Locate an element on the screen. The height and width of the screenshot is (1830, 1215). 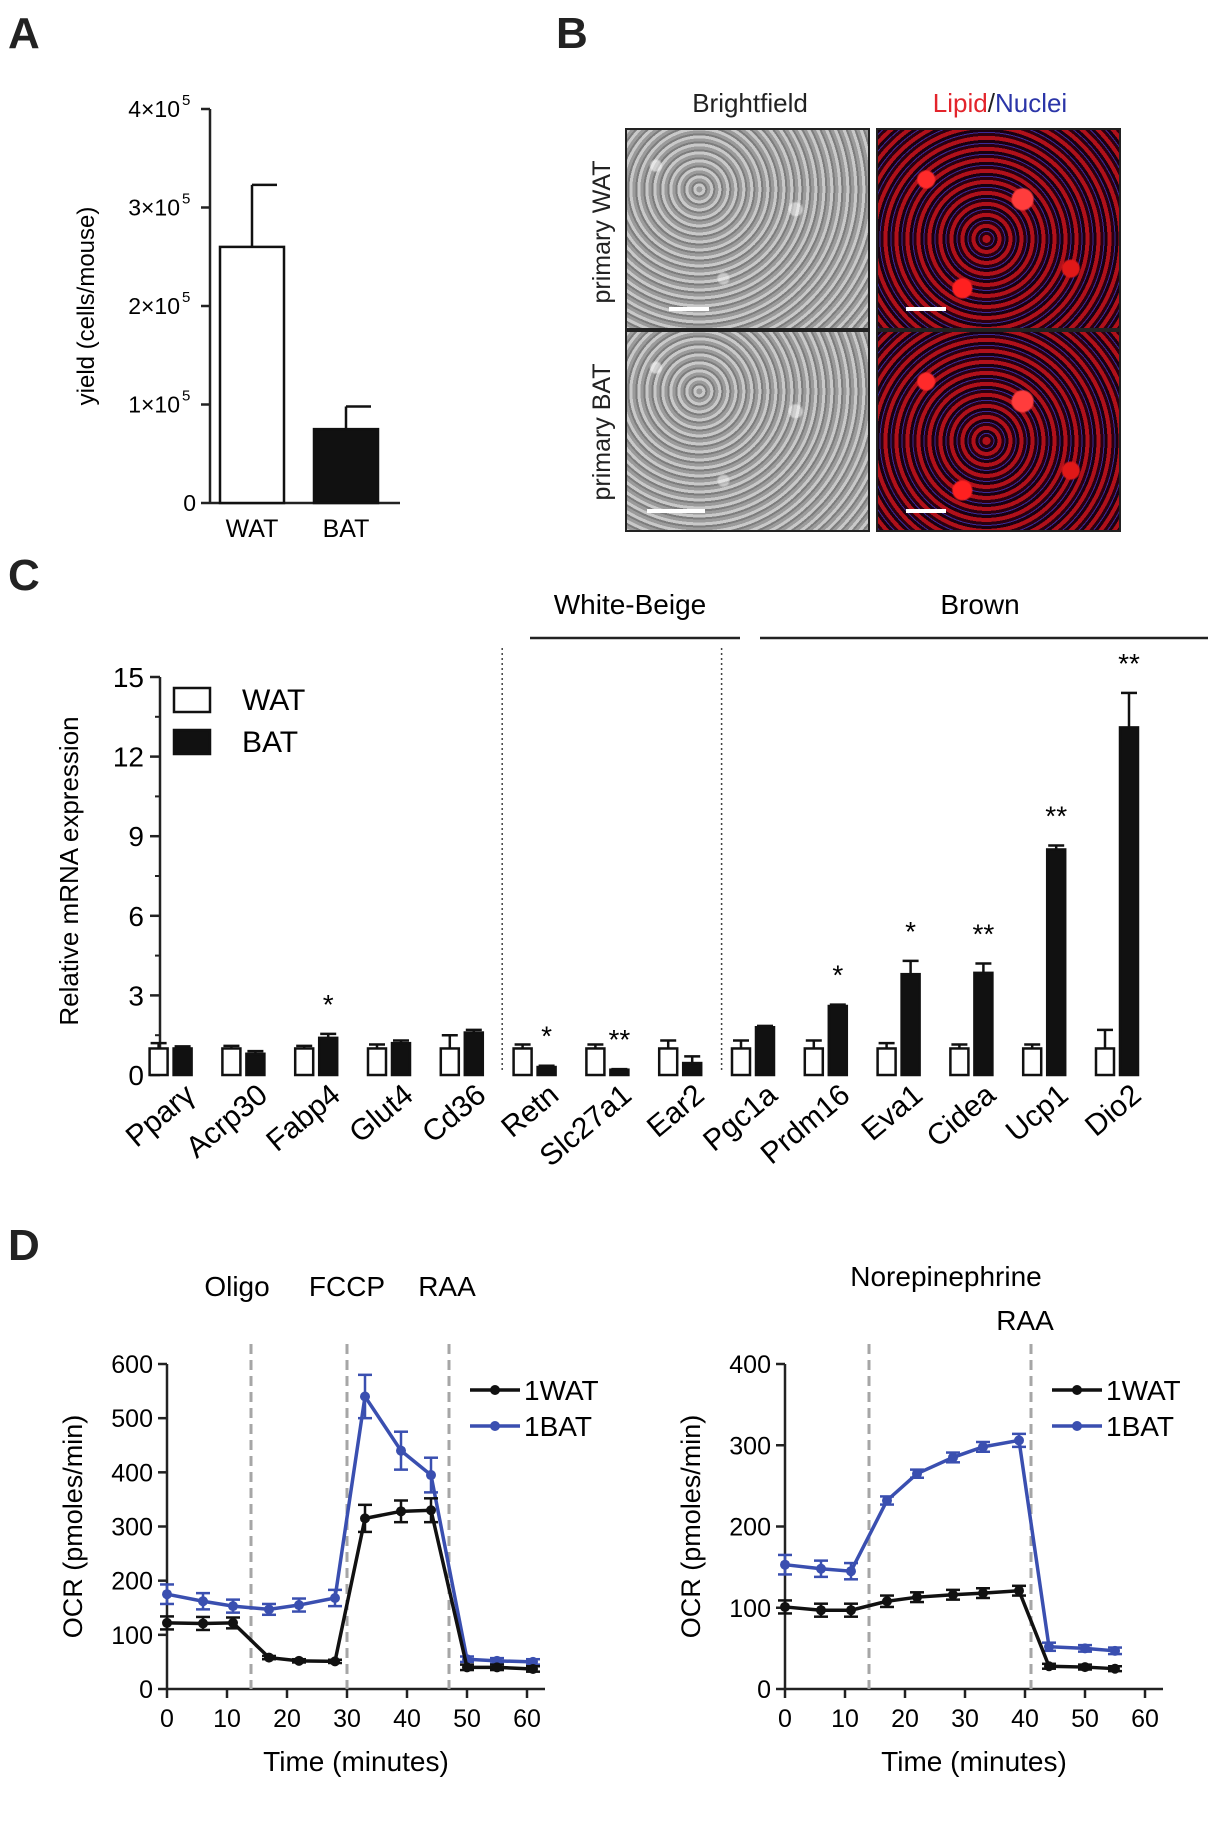
y-tick-label: 3×10 is located at coordinates (154, 208).